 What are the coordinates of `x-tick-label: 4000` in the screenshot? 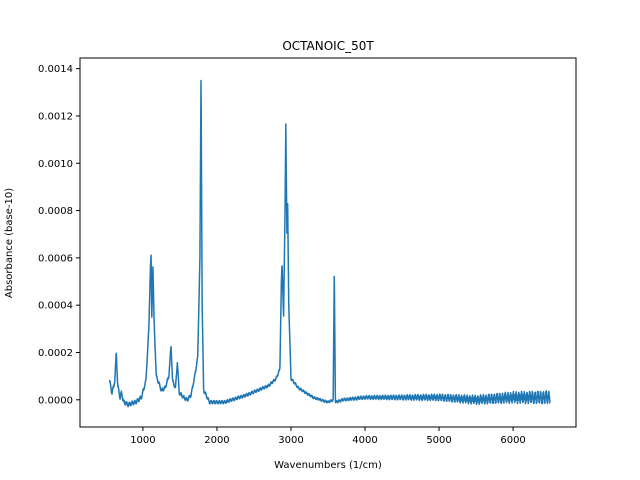 It's located at (364, 440).